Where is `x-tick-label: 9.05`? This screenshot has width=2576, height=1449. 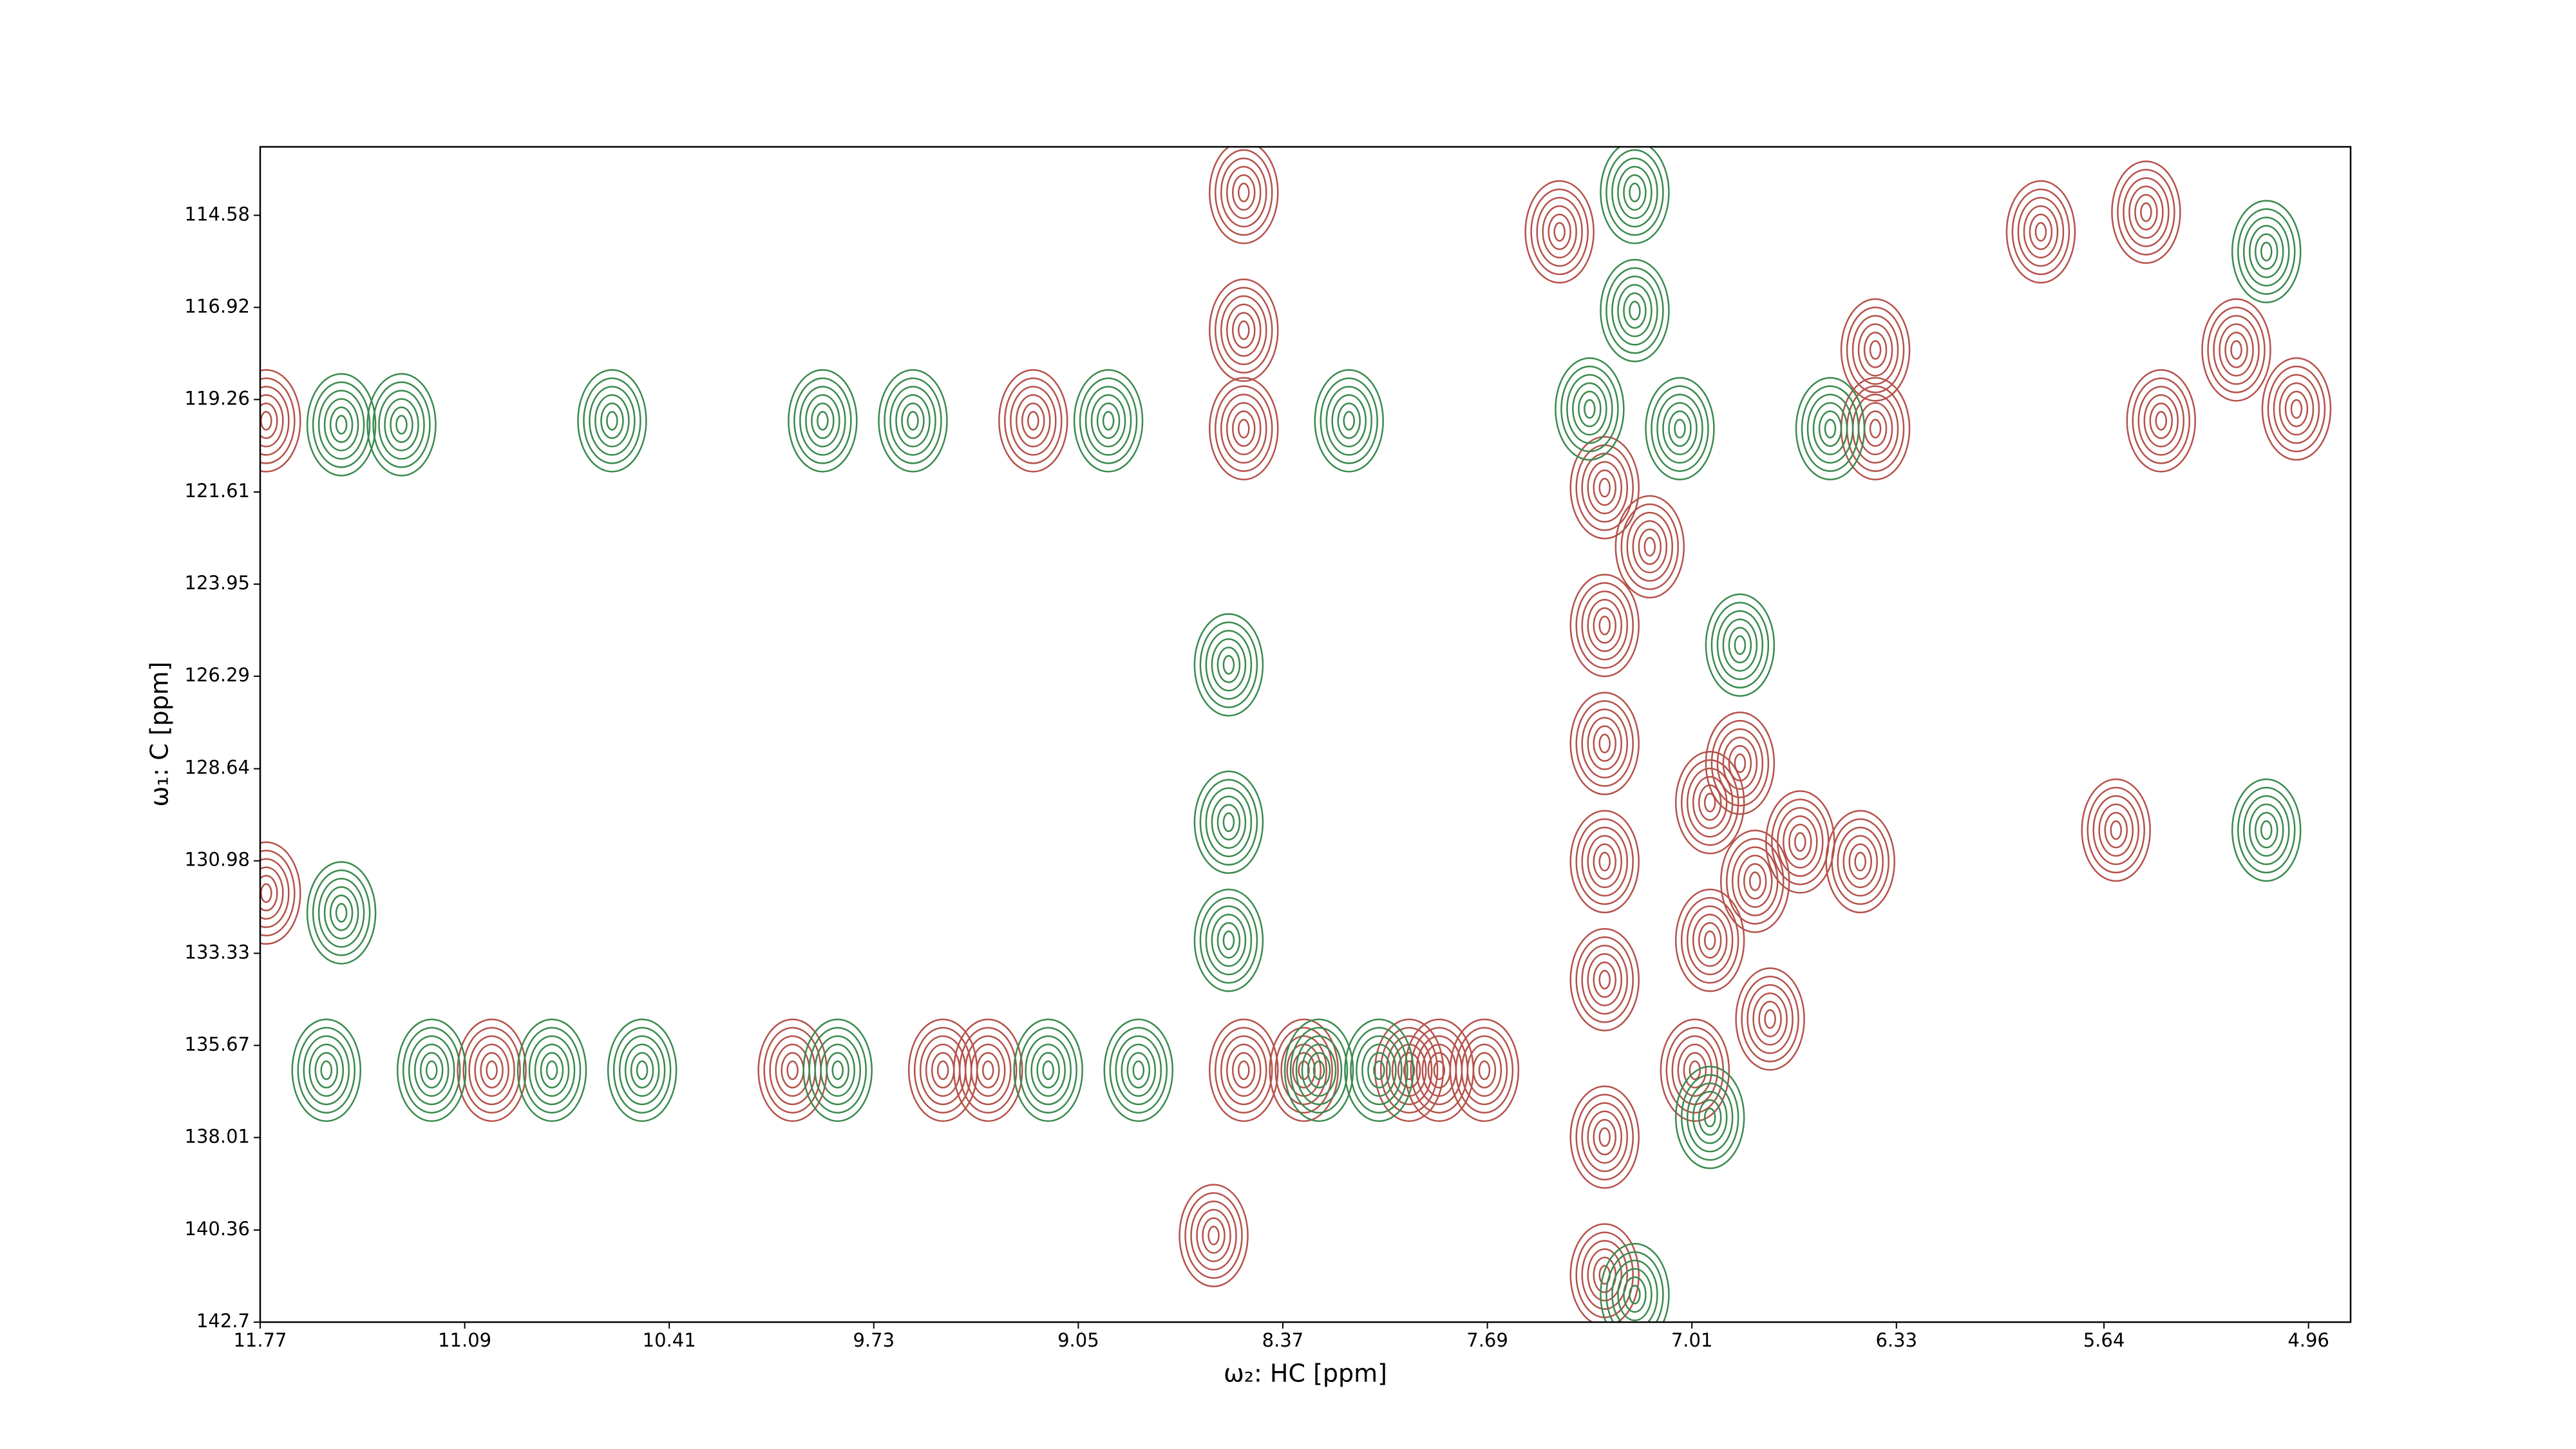
x-tick-label: 9.05 is located at coordinates (1078, 1340).